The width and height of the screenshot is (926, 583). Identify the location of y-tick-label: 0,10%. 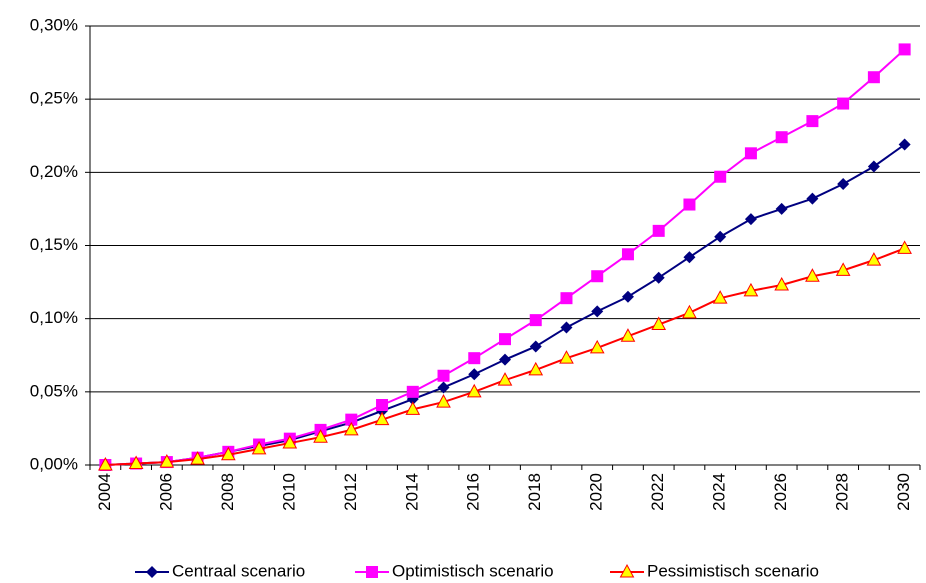
(54, 317).